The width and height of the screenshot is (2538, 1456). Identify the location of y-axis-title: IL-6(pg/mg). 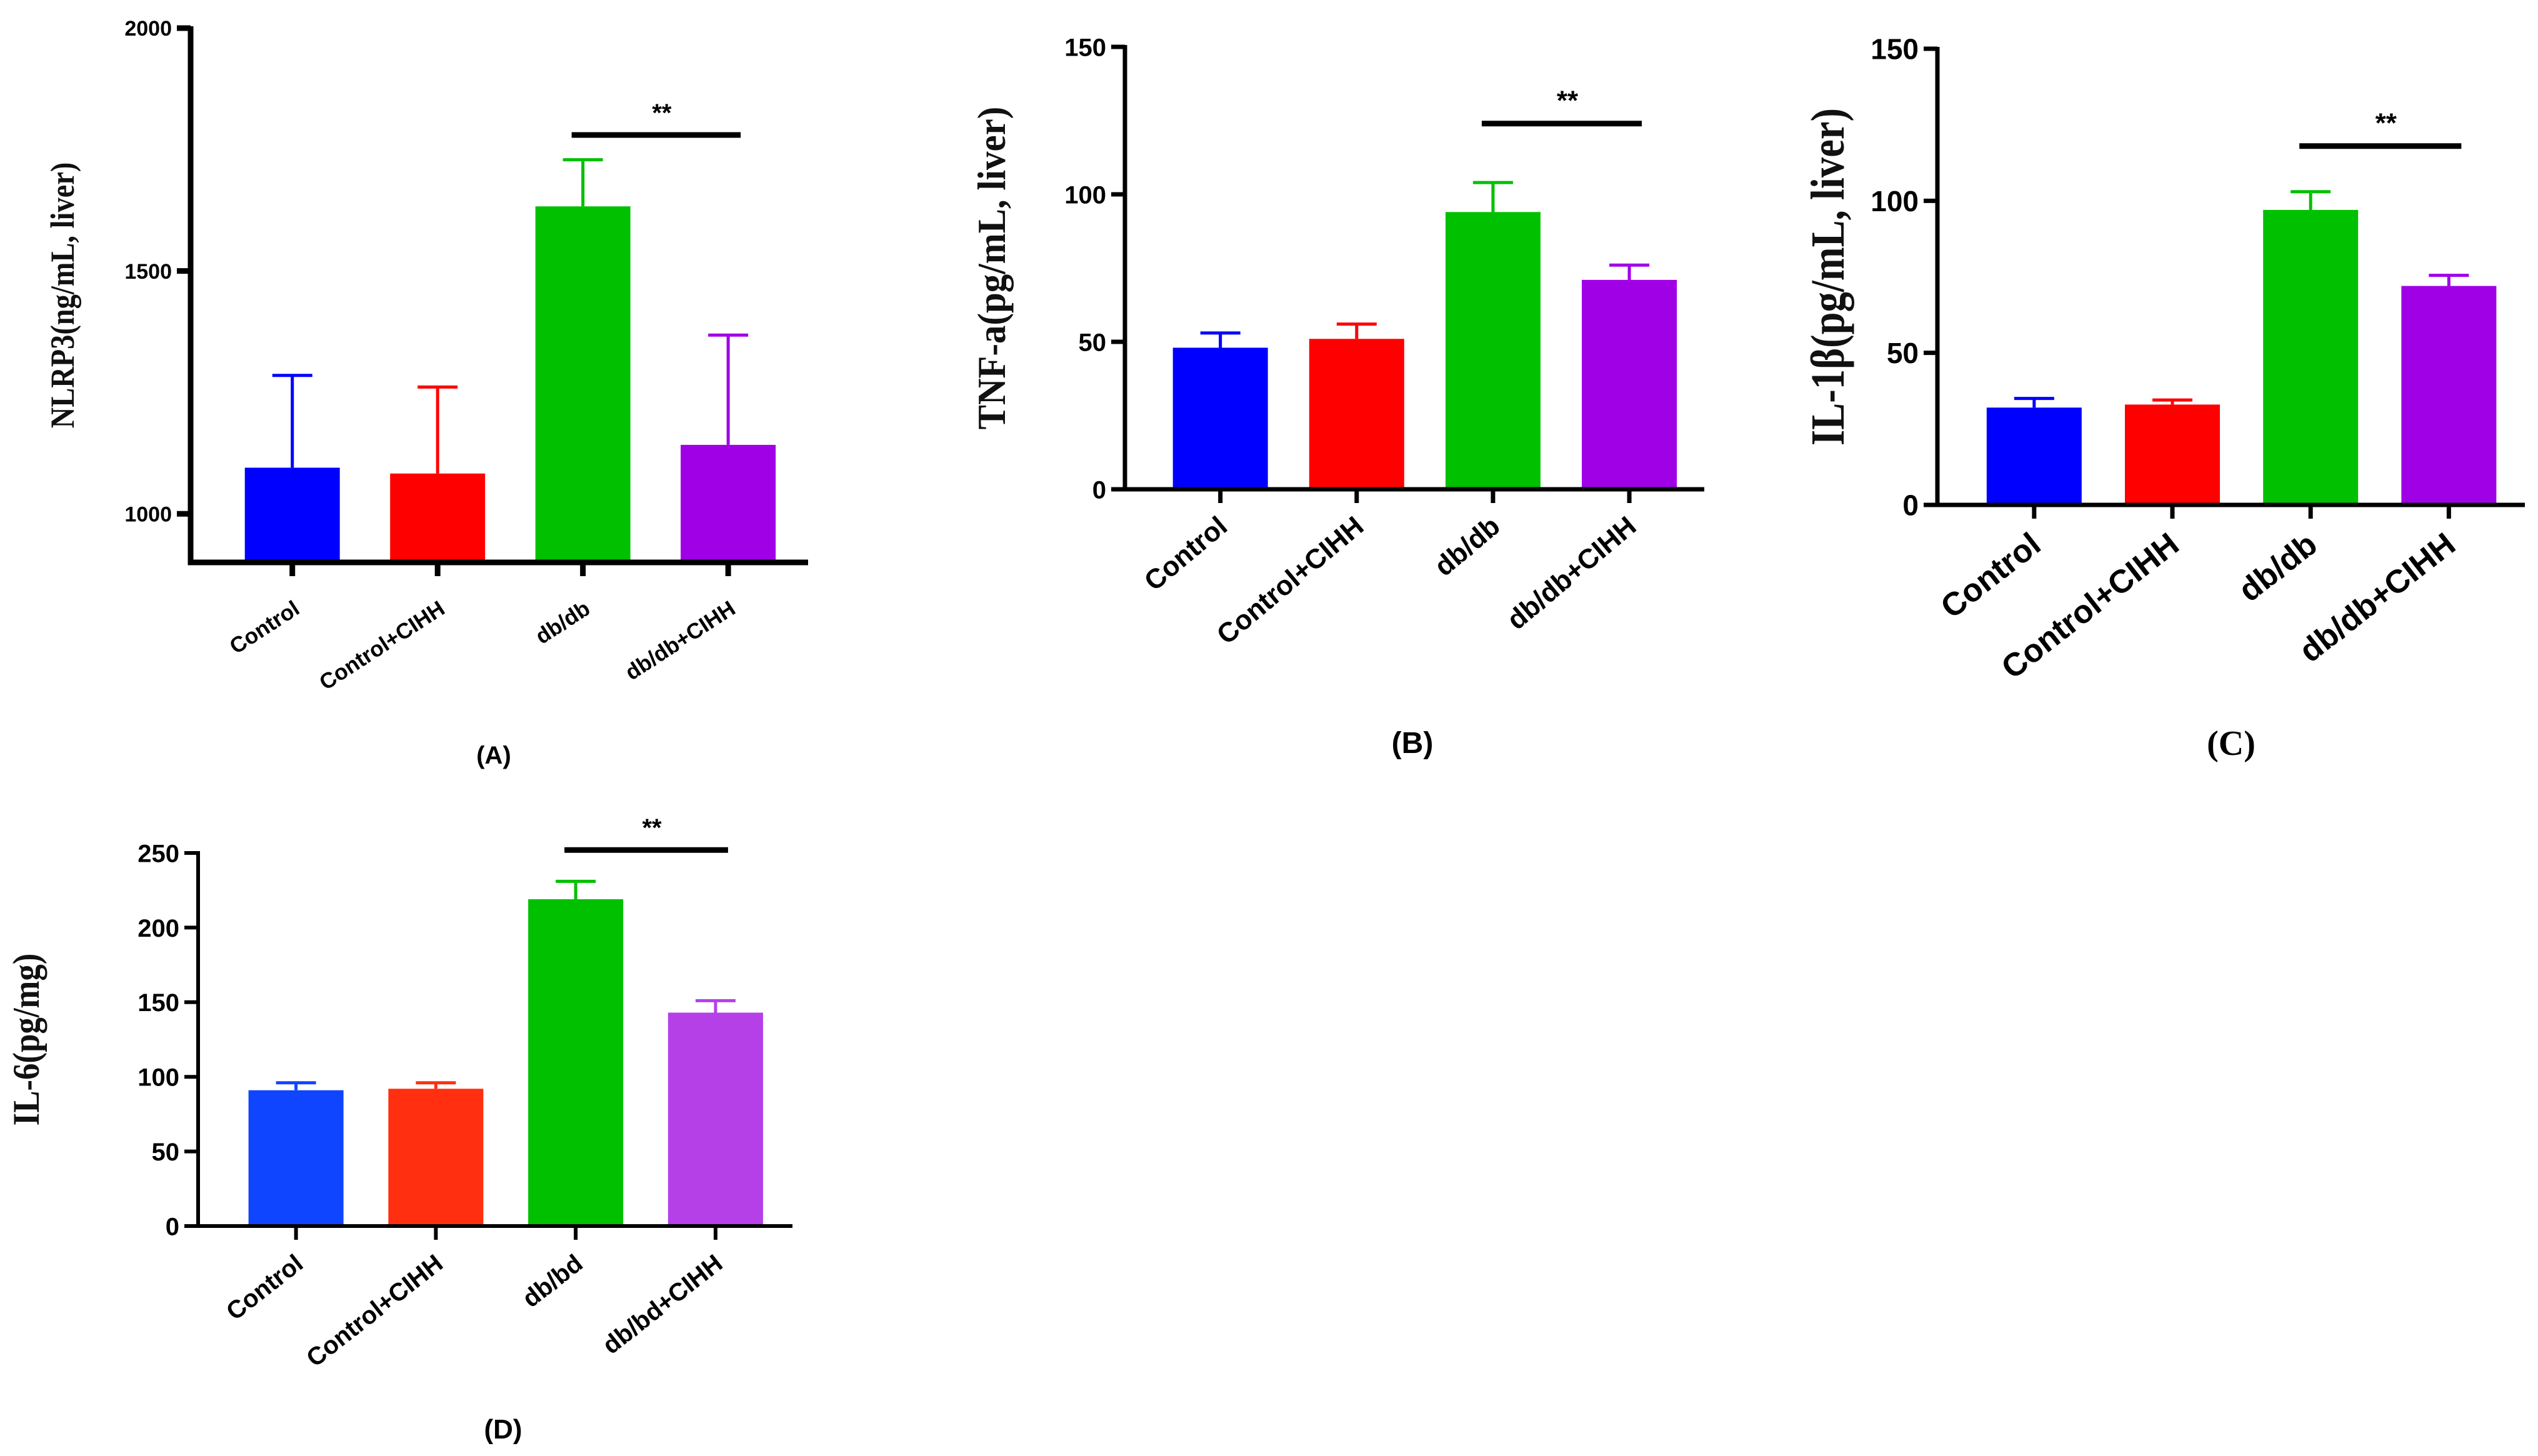
(26, 1040).